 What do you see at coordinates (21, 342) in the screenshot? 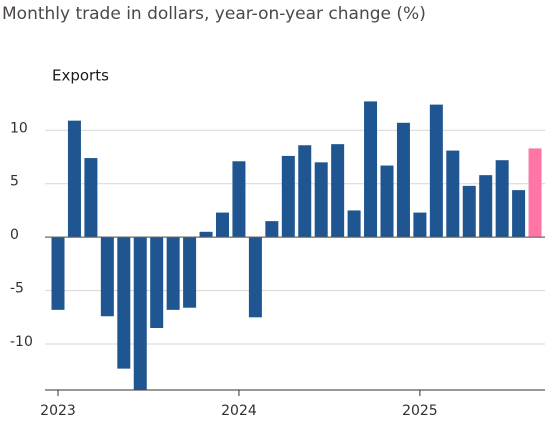
I see `y-tick-label: -10` at bounding box center [21, 342].